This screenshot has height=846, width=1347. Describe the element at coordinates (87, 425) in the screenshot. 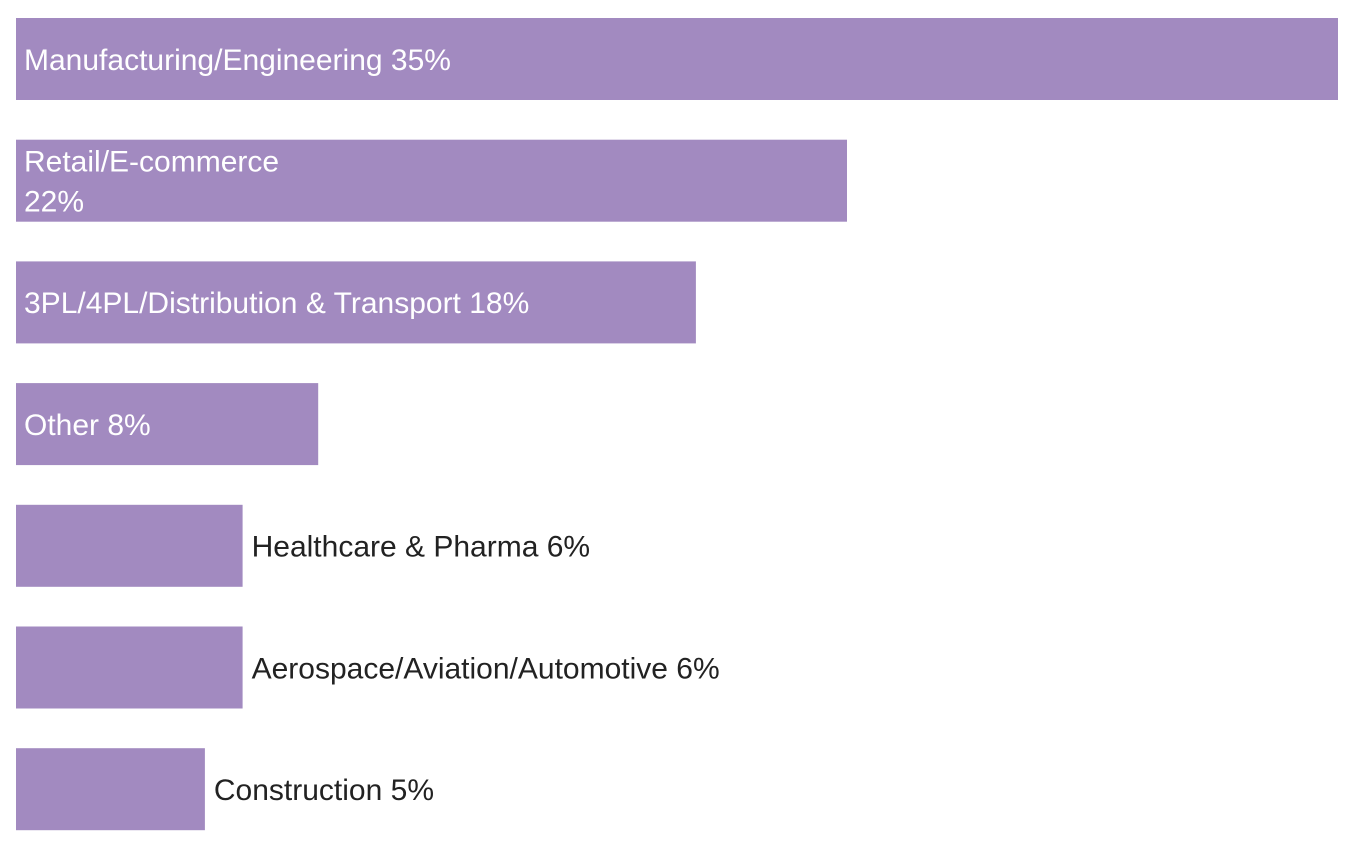

I see `bar-label-other: Other 8%` at that location.